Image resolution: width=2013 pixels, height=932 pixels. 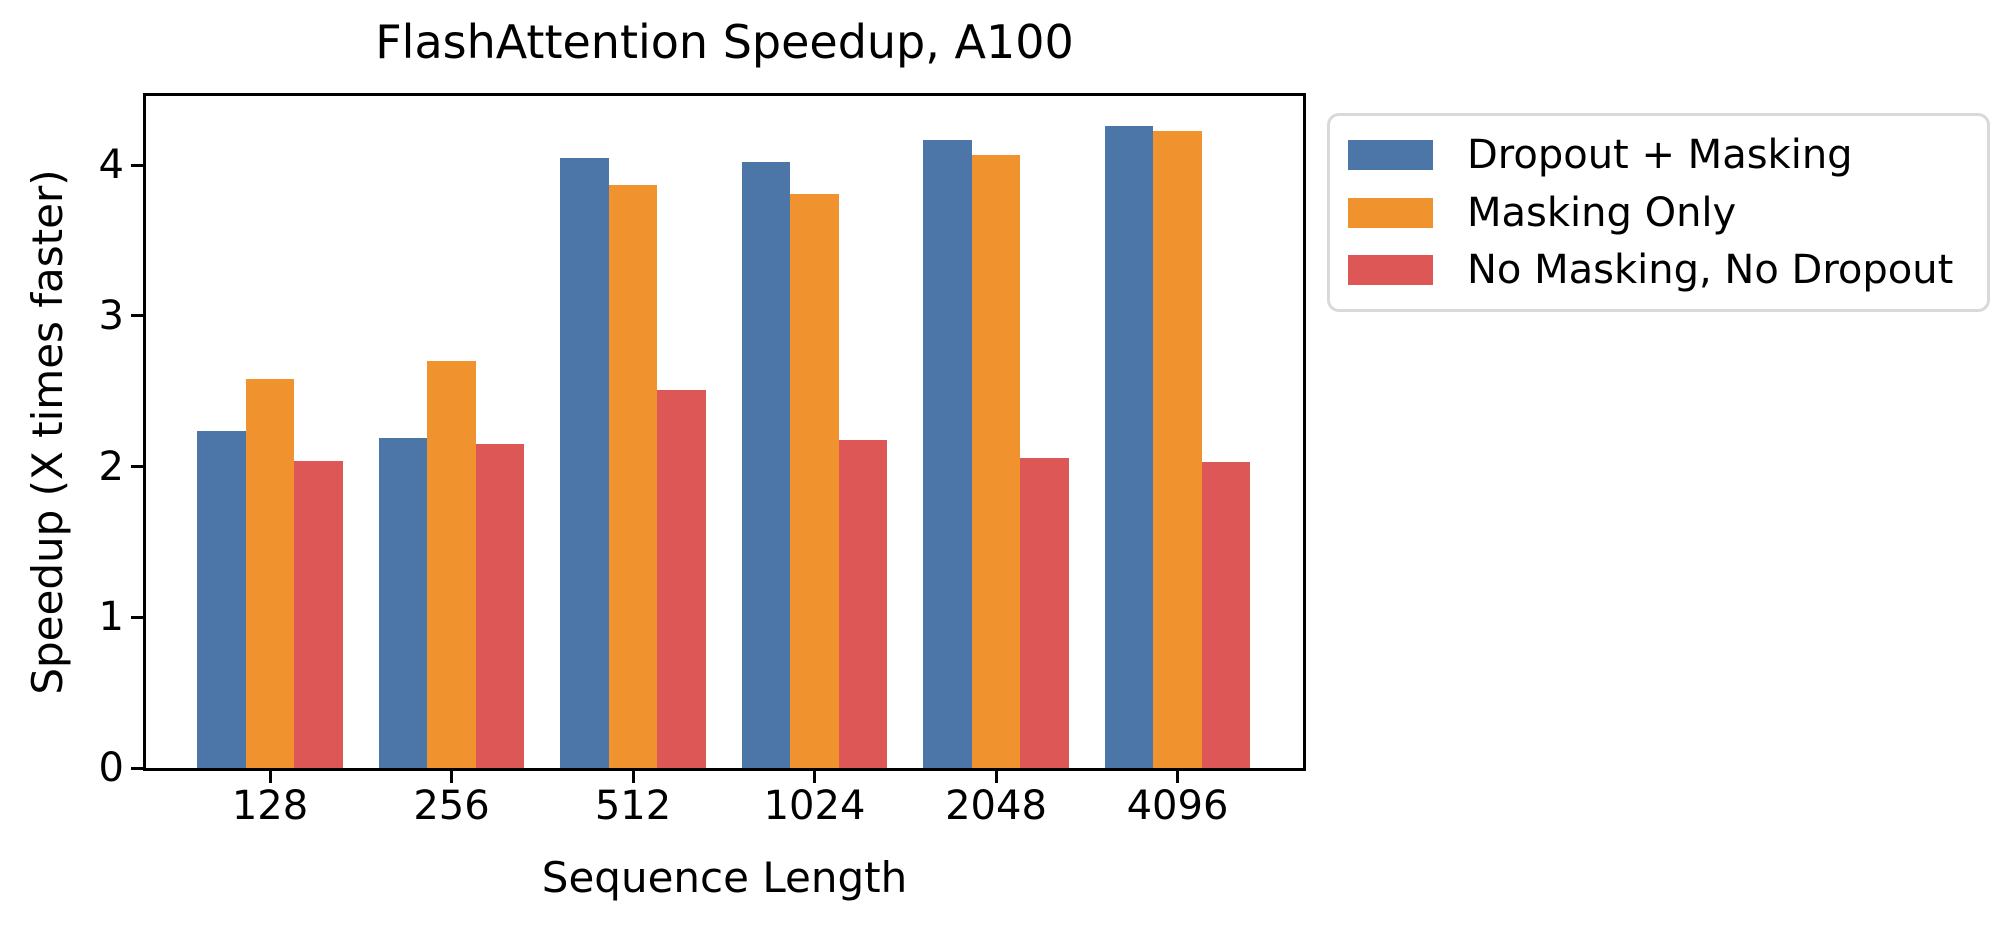 What do you see at coordinates (111, 165) in the screenshot?
I see `y-tick-label: 4` at bounding box center [111, 165].